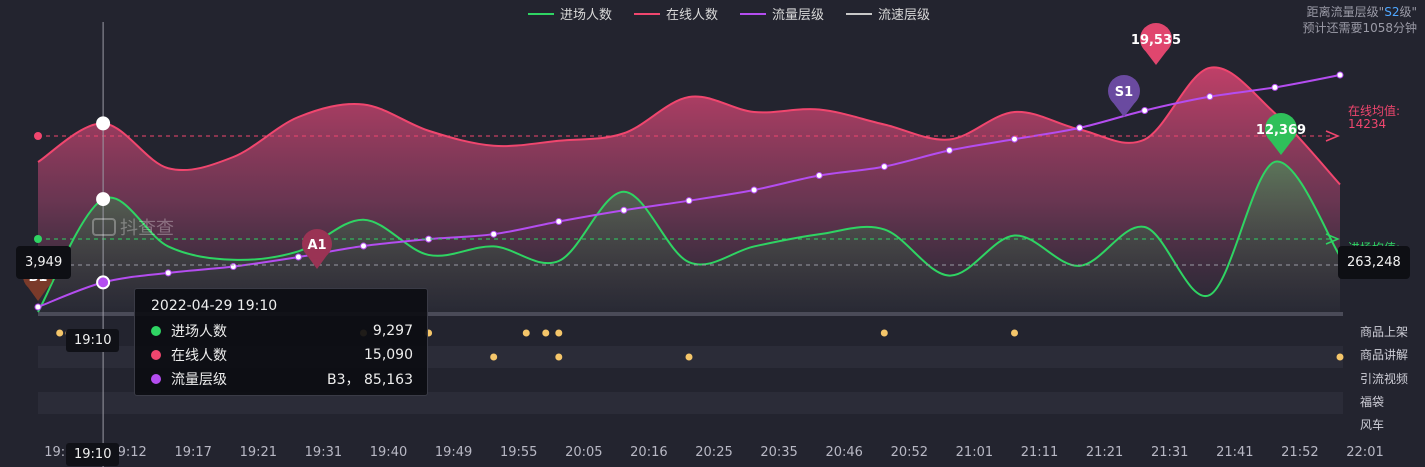 The width and height of the screenshot is (1425, 467). What do you see at coordinates (282, 355) in the screenshot?
I see `tooltip-row: 在线人数 15,090` at bounding box center [282, 355].